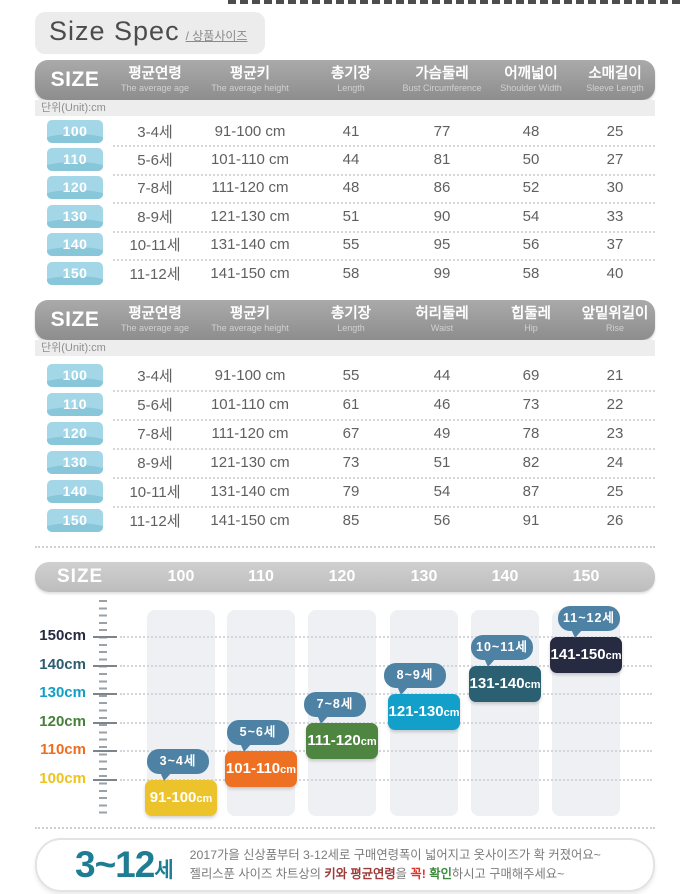  What do you see at coordinates (615, 375) in the screenshot?
I see `table-cell: 21` at bounding box center [615, 375].